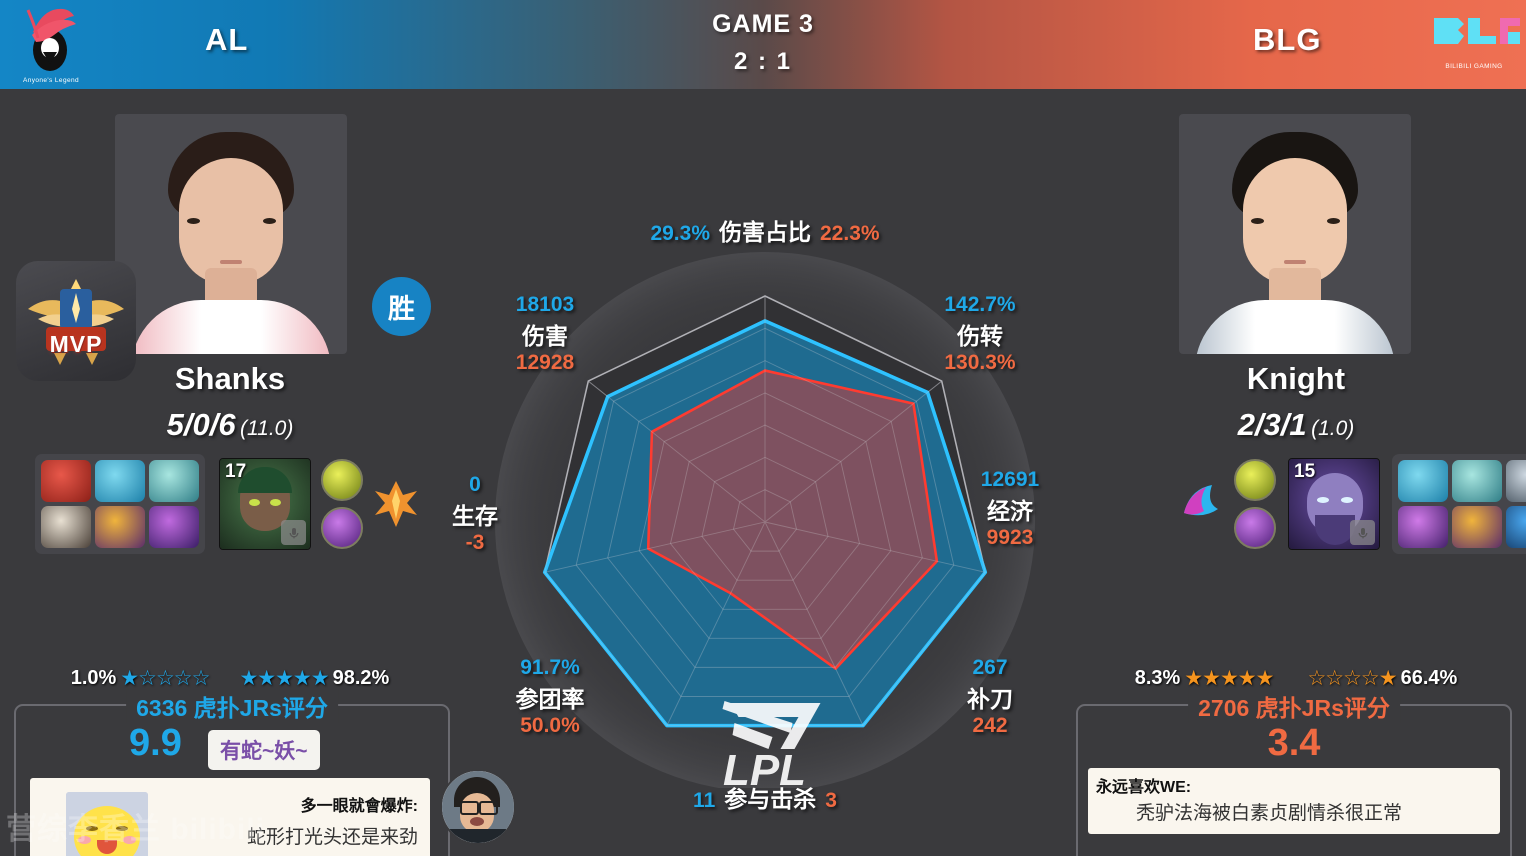 This screenshot has width=1526, height=856. What do you see at coordinates (1157, 678) in the screenshot?
I see `right-low-pct: 8.3%` at bounding box center [1157, 678].